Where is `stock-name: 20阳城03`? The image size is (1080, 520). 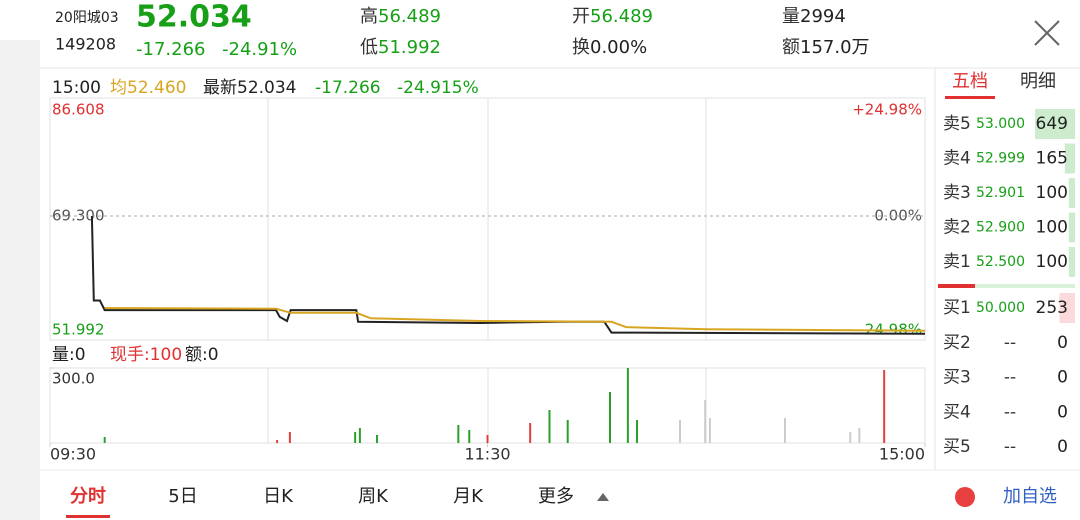 stock-name: 20阳城03 is located at coordinates (87, 18).